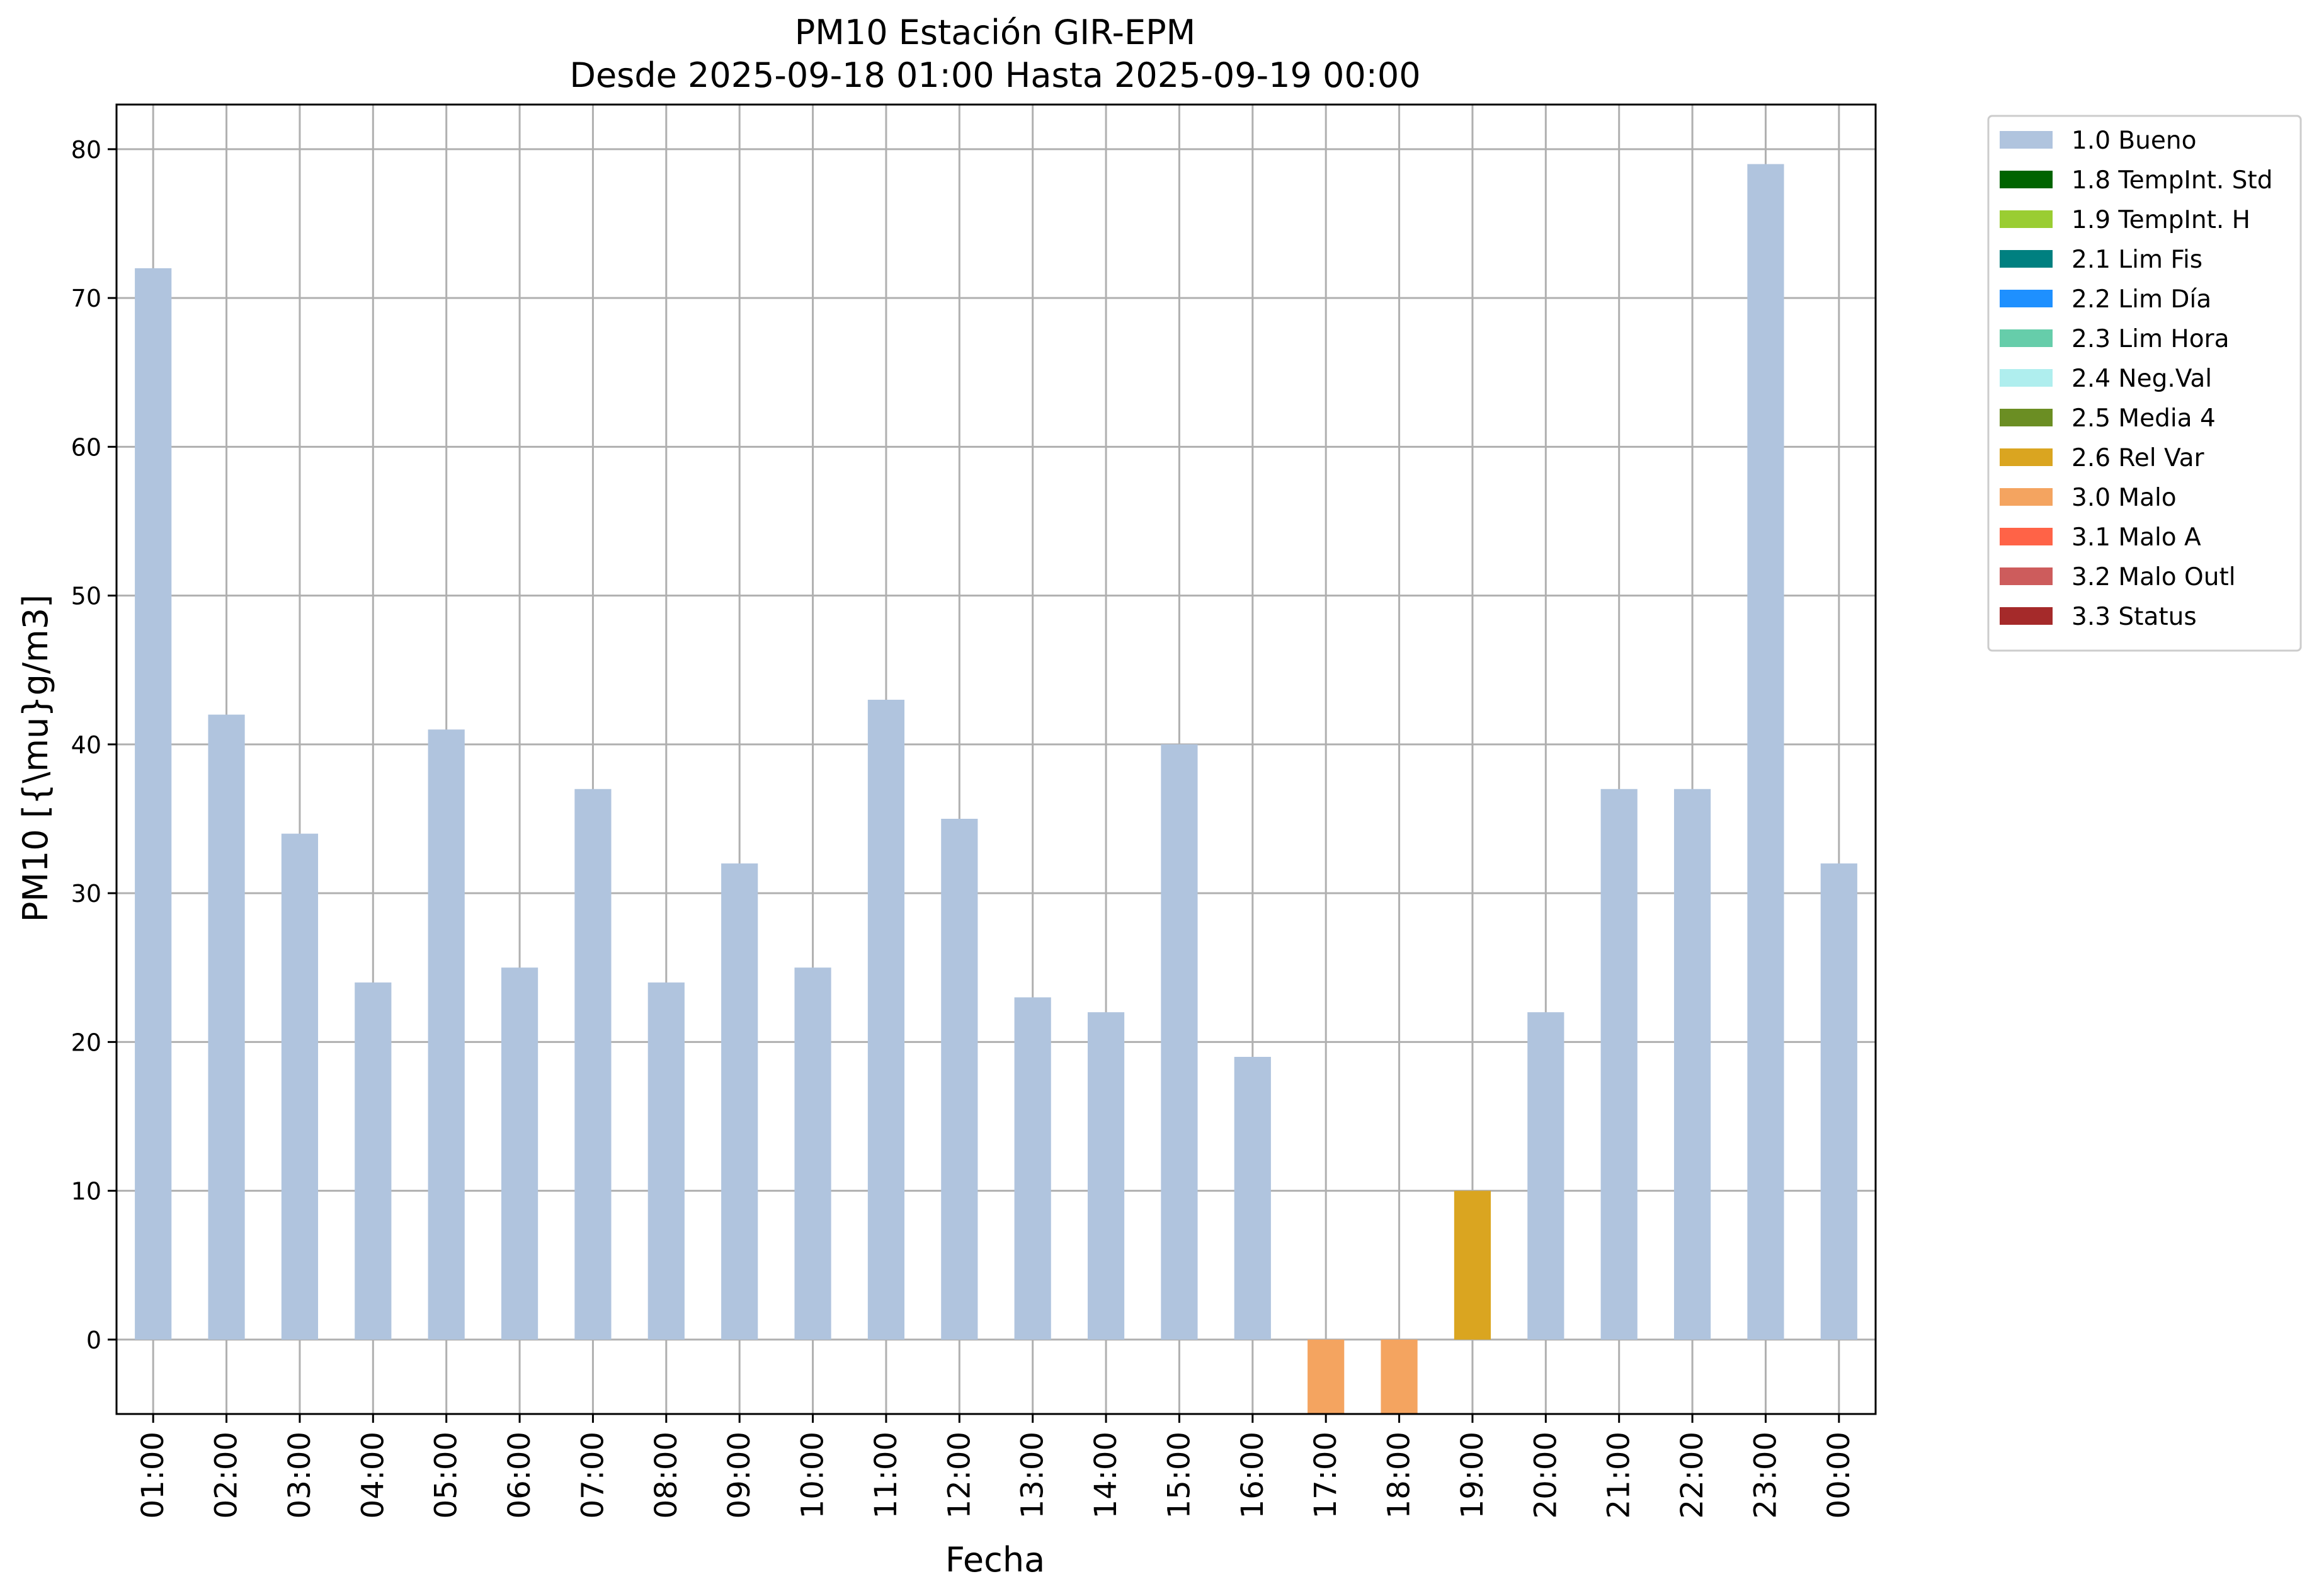 This screenshot has width=2319, height=1596. Describe the element at coordinates (666, 1475) in the screenshot. I see `x-tick-label: 08:00` at that location.